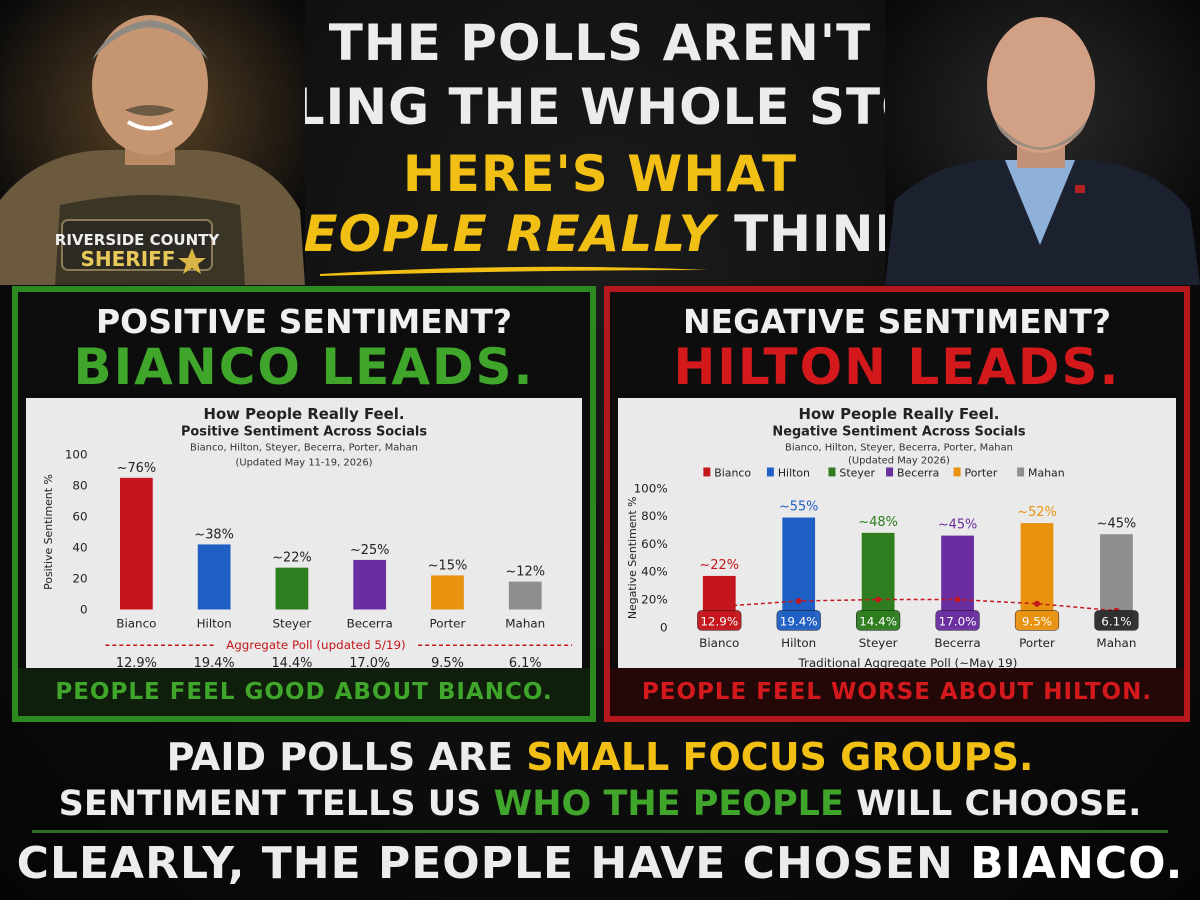  Describe the element at coordinates (992, 804) in the screenshot. I see `bottom-line-2-c: WILL CHOOSE.` at that location.